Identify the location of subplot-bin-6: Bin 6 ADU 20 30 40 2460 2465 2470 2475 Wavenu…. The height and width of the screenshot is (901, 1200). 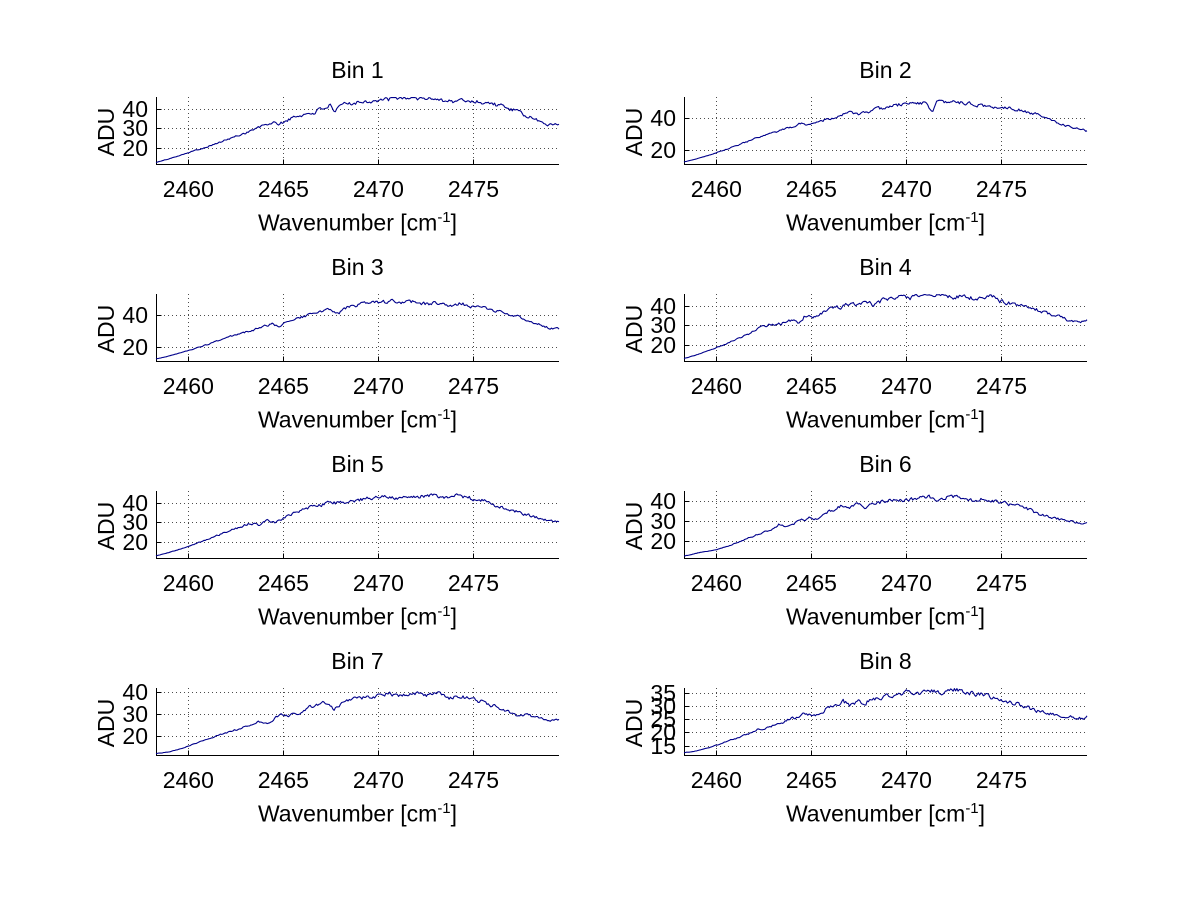
(854, 540).